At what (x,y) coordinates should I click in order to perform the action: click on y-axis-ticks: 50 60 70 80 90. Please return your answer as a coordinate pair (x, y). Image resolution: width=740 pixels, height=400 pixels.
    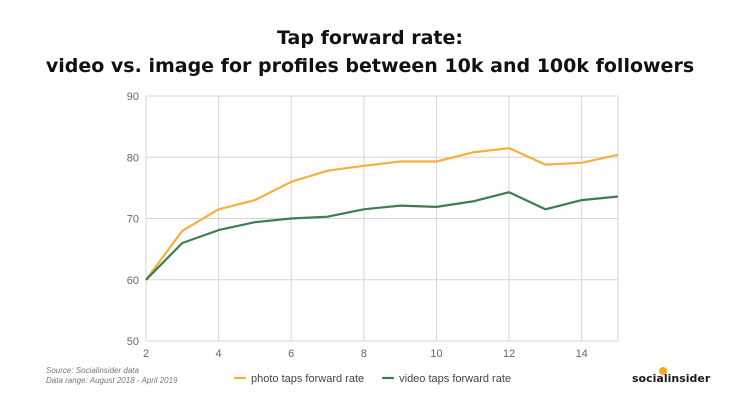
    Looking at the image, I should click on (133, 219).